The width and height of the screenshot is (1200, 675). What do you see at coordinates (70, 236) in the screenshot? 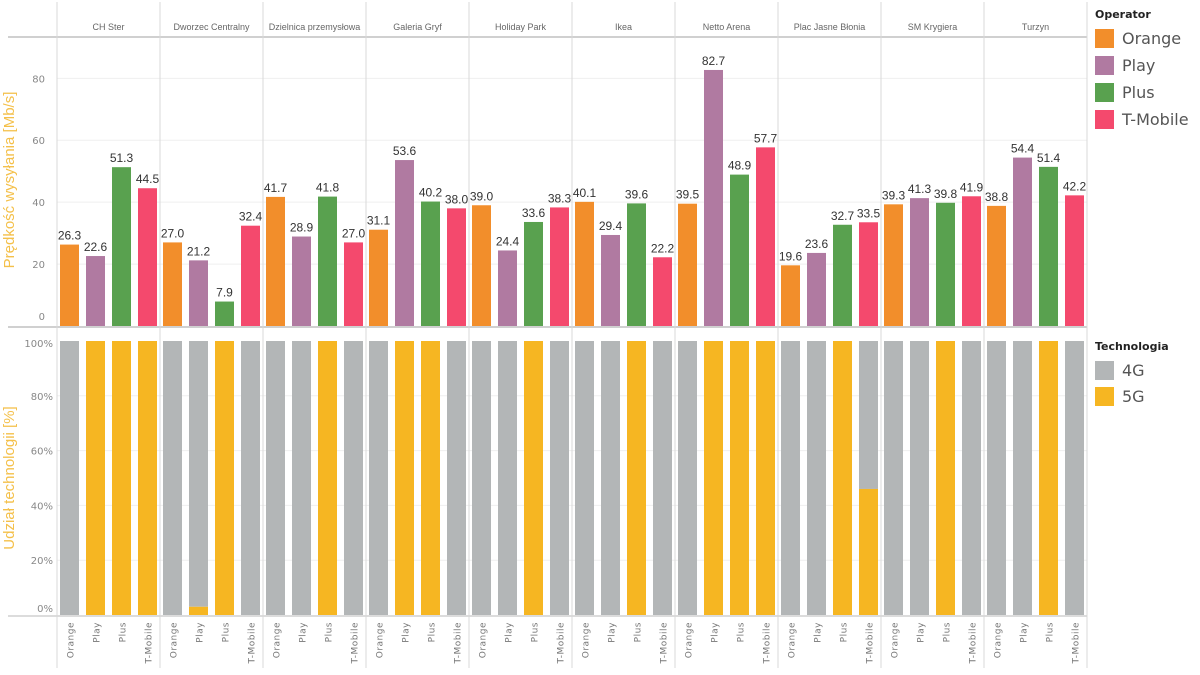
I see `speed-data-label: 26.3` at bounding box center [70, 236].